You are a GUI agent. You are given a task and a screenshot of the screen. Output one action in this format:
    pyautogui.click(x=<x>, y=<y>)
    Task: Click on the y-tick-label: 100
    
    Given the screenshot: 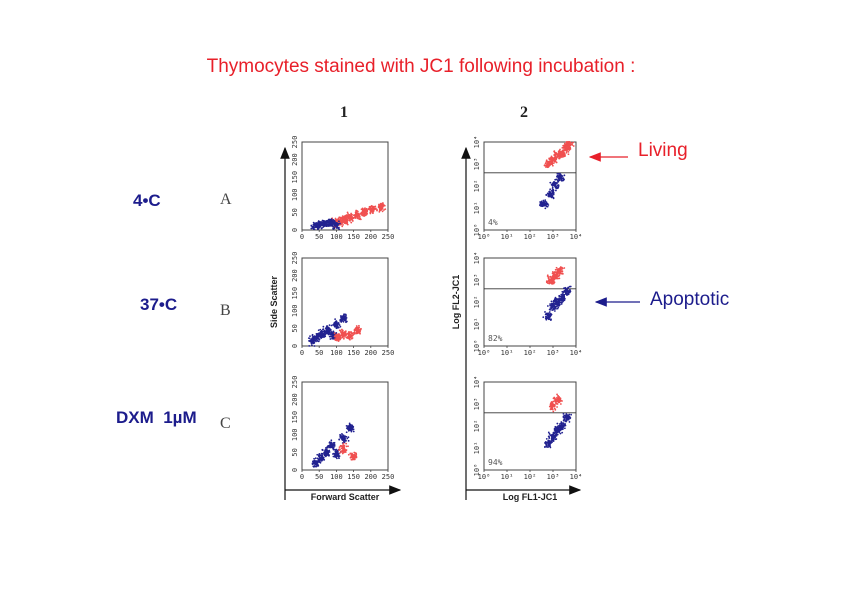 What is the action you would take?
    pyautogui.click(x=295, y=310)
    